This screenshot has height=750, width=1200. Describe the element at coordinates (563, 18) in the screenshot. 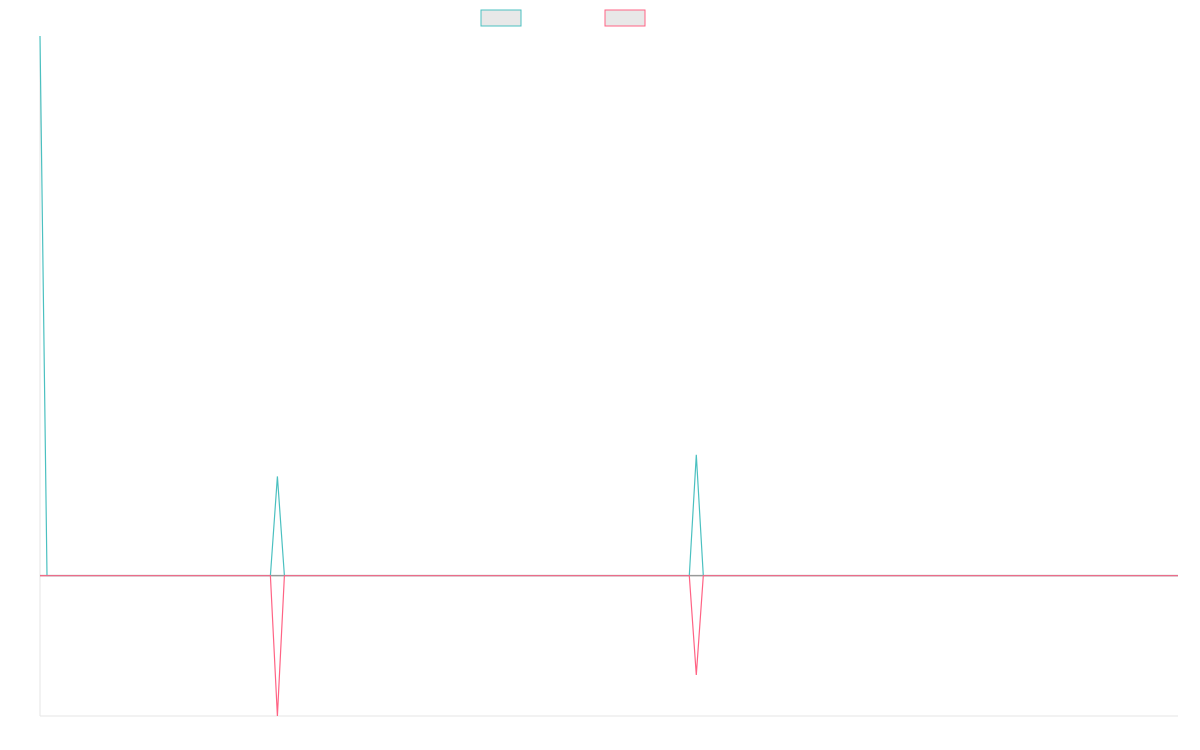

I see `chart-legend` at that location.